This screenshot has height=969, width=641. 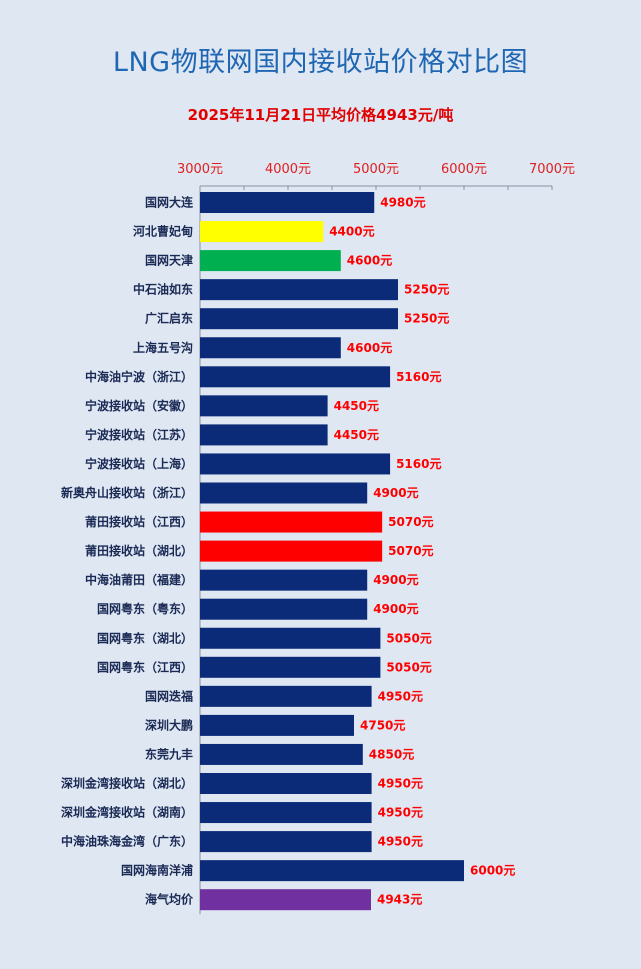 I want to click on data-label: 4400元, so click(x=351, y=232).